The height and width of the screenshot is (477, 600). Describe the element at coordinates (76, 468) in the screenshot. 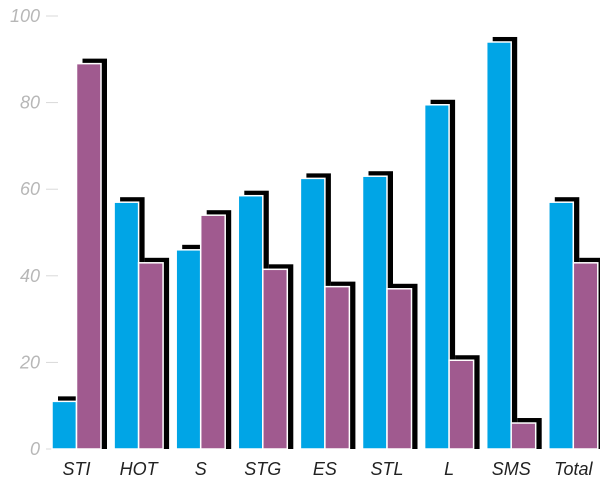

I see `x-tick-label: STI` at that location.